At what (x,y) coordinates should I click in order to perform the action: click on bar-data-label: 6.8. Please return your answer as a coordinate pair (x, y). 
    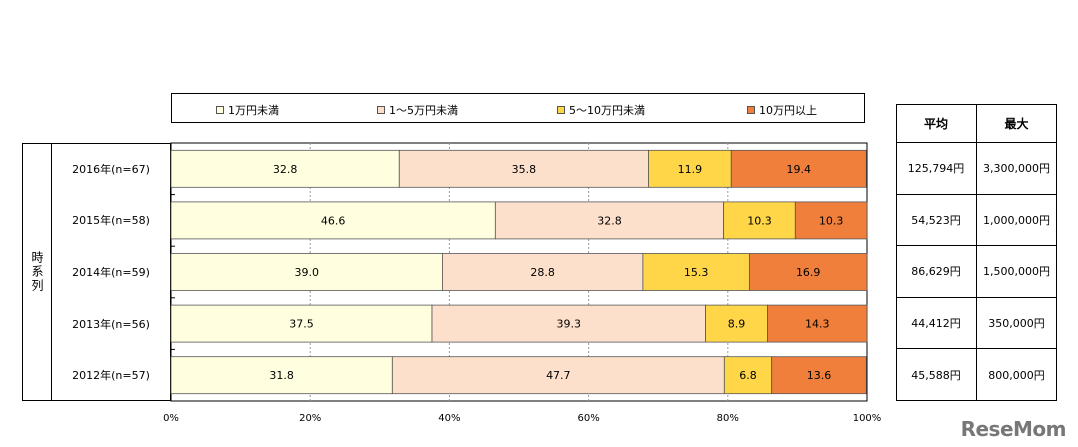
    Looking at the image, I should click on (748, 375).